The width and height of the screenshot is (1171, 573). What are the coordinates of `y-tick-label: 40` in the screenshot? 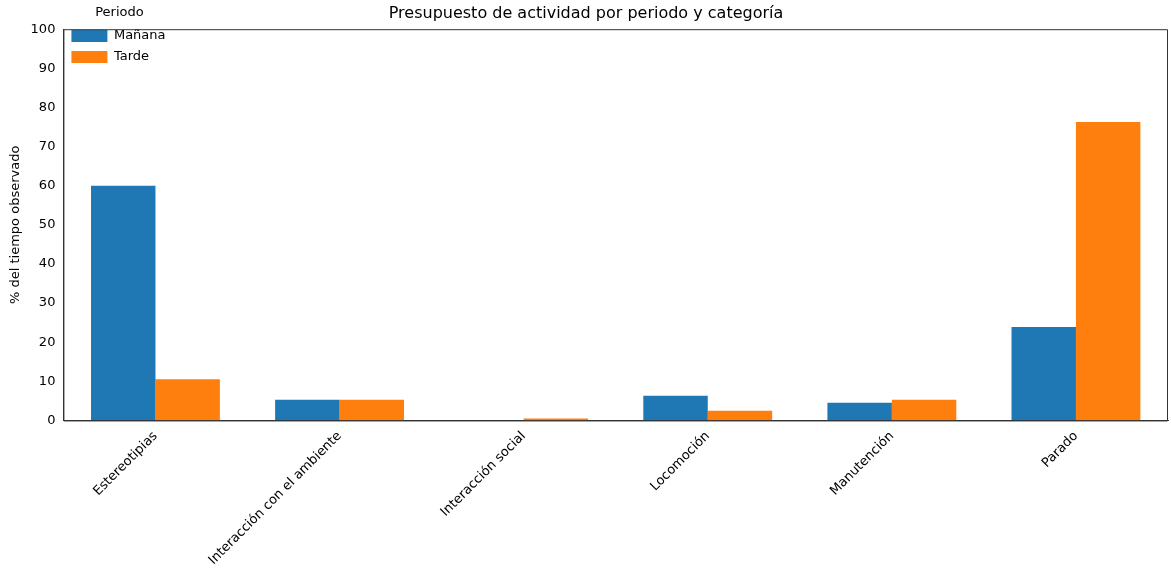 It's located at (47, 263).